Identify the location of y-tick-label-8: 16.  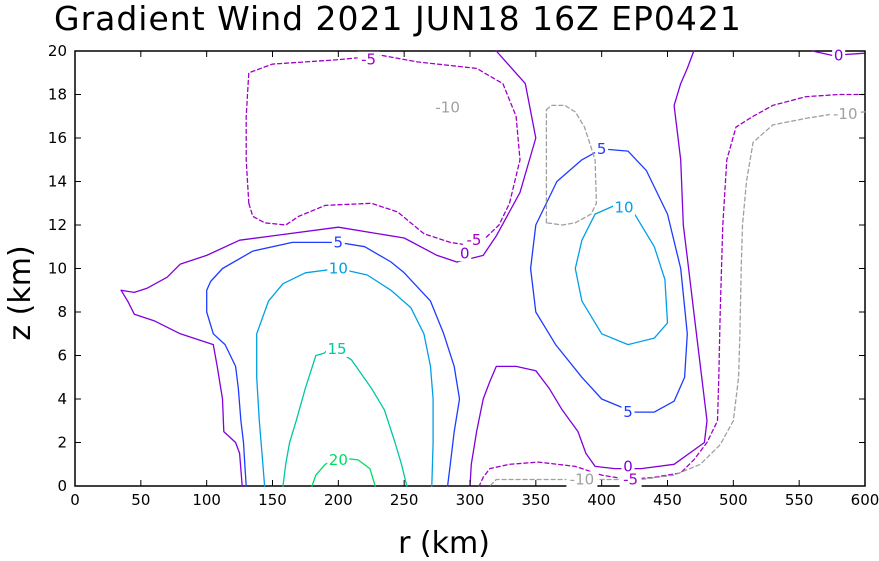
(57, 138).